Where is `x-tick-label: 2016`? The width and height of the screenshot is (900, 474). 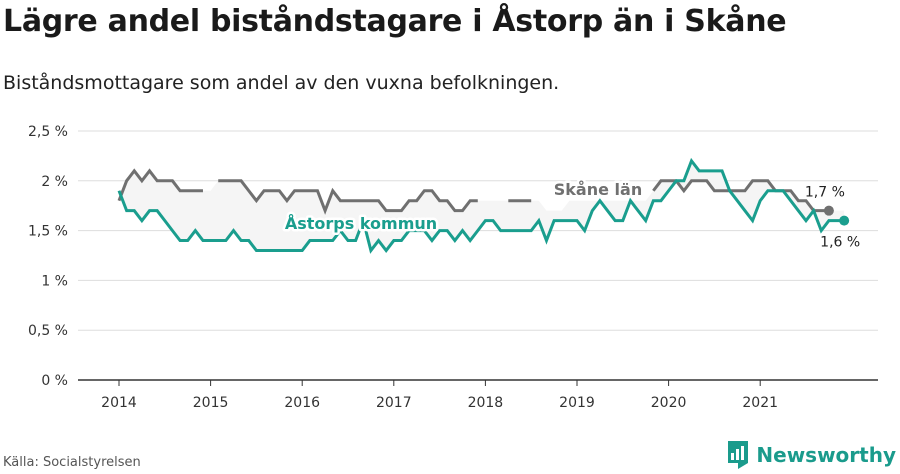 x-tick-label: 2016 is located at coordinates (302, 403).